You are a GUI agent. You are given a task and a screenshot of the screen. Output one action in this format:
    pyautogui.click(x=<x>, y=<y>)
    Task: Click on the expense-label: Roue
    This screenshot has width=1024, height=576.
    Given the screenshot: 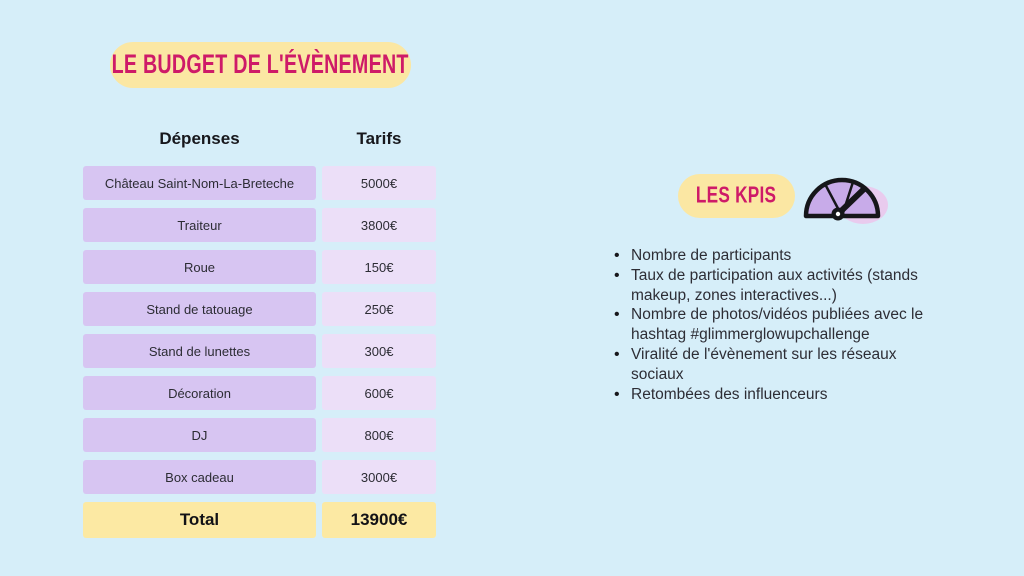 What is the action you would take?
    pyautogui.click(x=199, y=267)
    